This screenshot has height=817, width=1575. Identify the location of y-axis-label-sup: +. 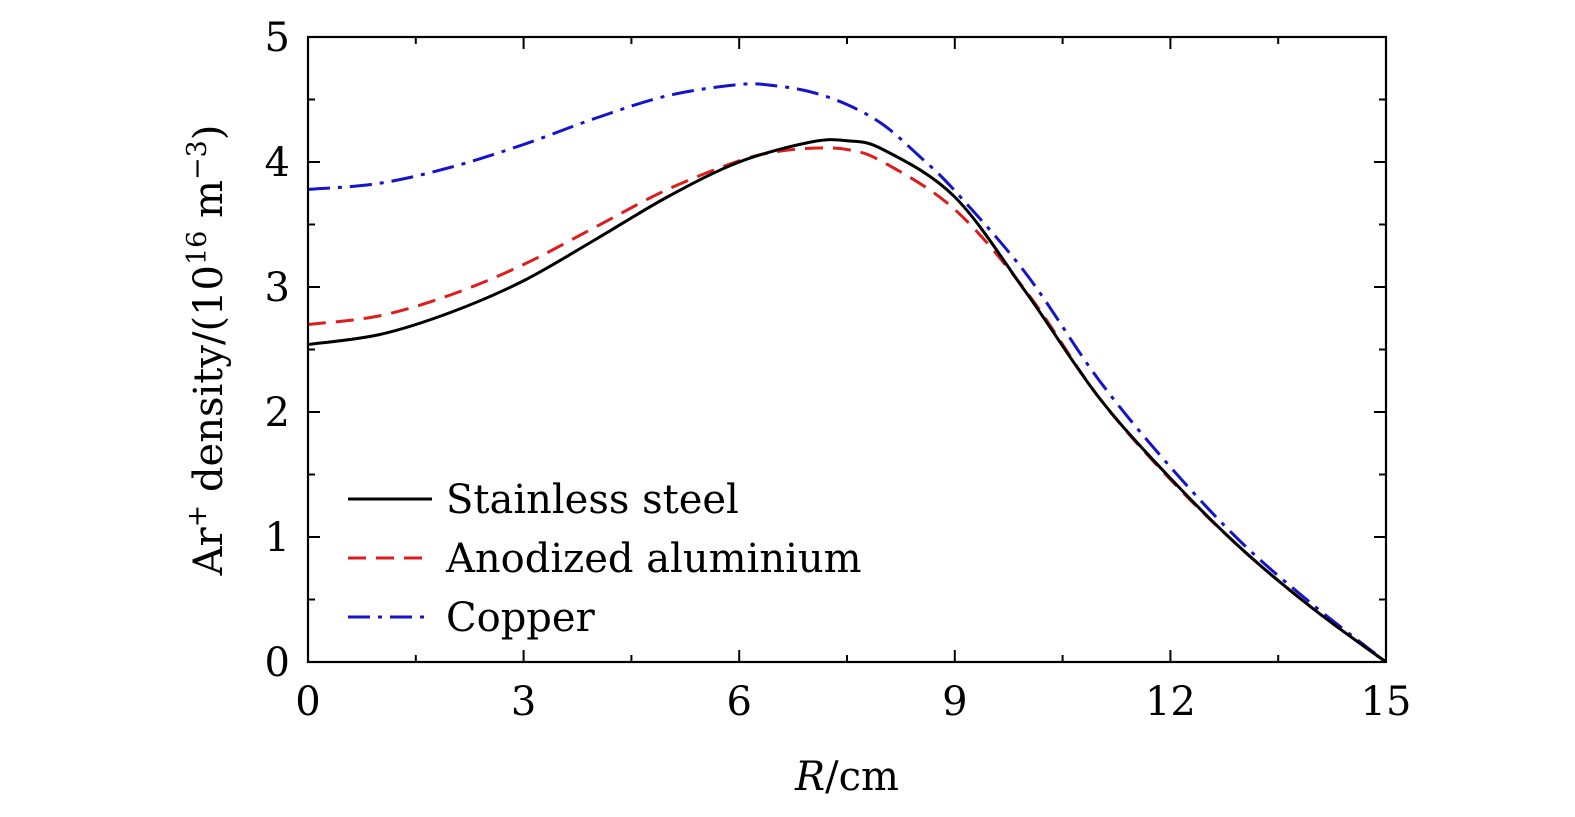
(197, 516).